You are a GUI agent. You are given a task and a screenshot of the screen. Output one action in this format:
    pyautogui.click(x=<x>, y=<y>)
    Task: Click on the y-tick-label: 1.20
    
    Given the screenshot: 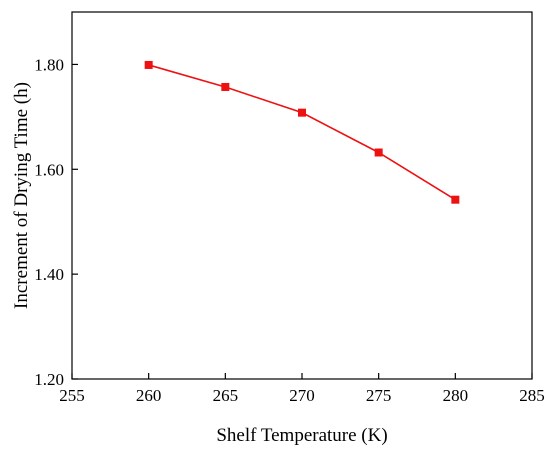 What is the action you would take?
    pyautogui.click(x=49, y=379)
    